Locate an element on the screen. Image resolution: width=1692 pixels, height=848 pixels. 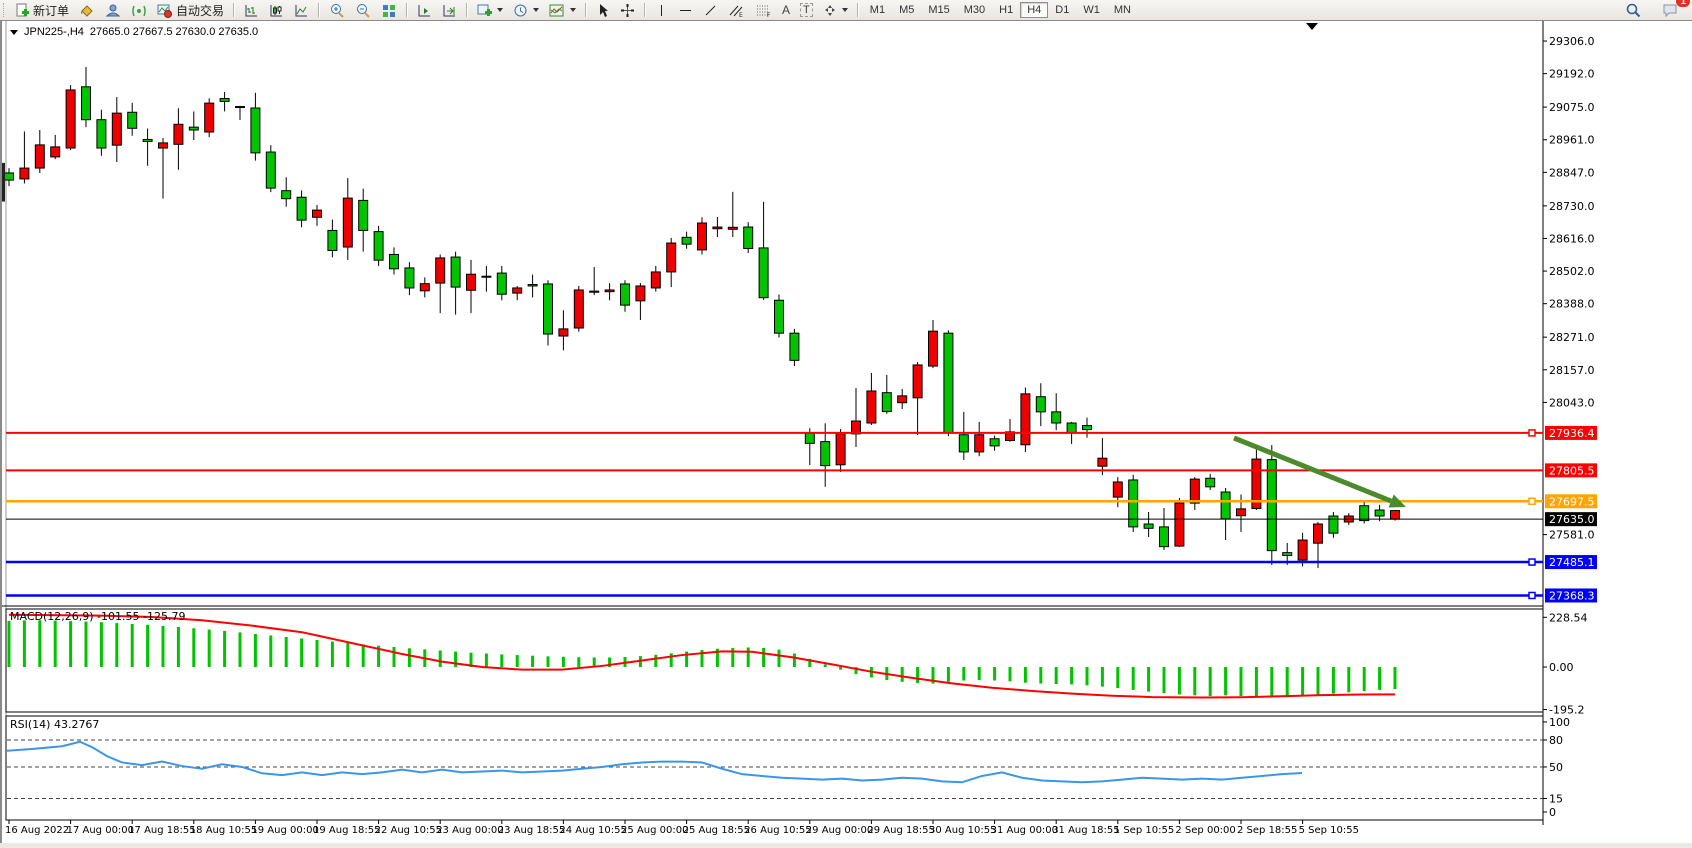
autotrade-button: 自动交易 is located at coordinates (190, 10).